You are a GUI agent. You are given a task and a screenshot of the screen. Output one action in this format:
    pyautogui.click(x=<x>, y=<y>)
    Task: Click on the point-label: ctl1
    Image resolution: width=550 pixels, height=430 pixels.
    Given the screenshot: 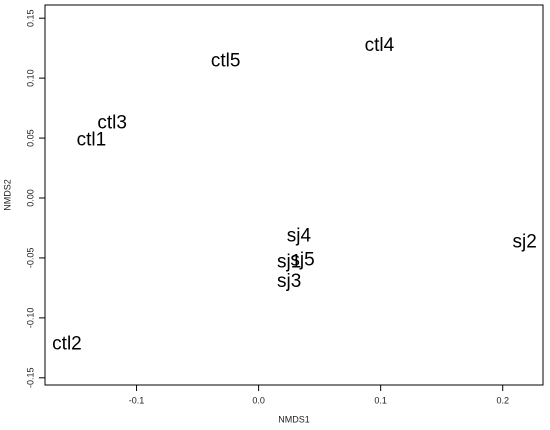 What is the action you would take?
    pyautogui.click(x=92, y=139)
    